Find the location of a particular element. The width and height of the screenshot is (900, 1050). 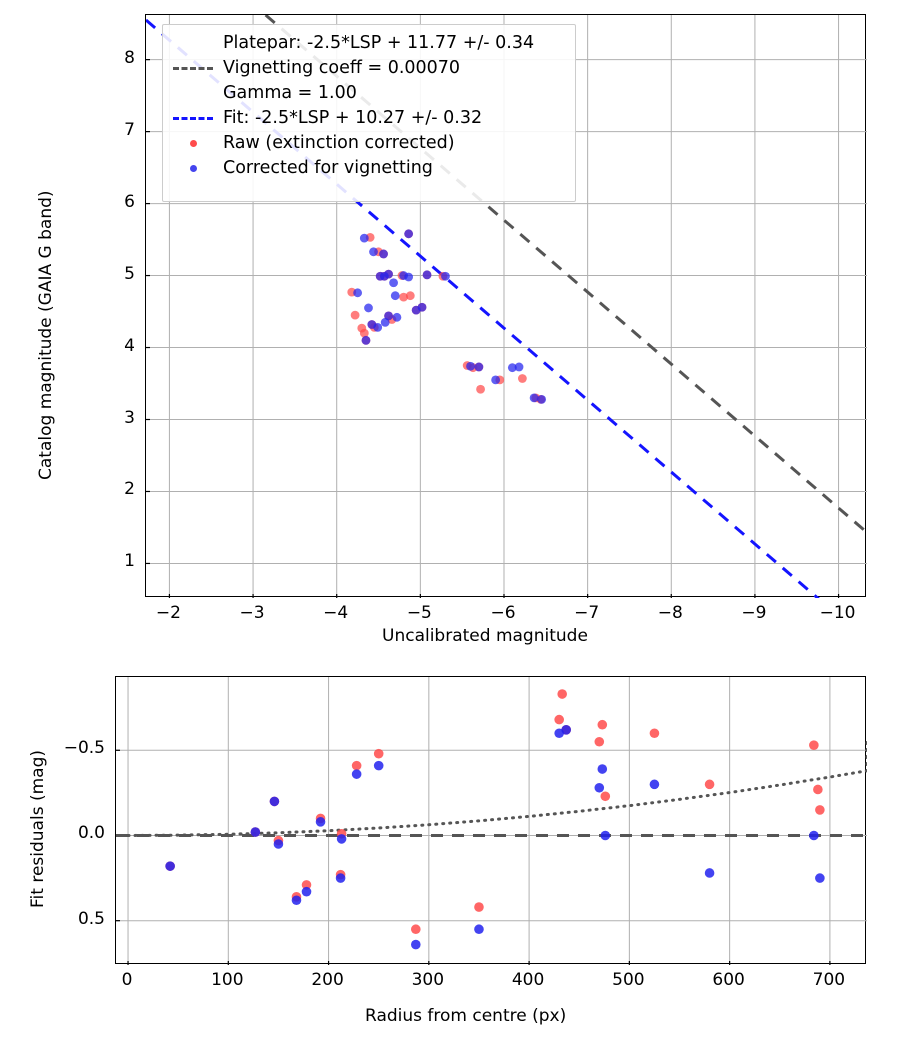

red-dot-marker-icon is located at coordinates (193, 143).